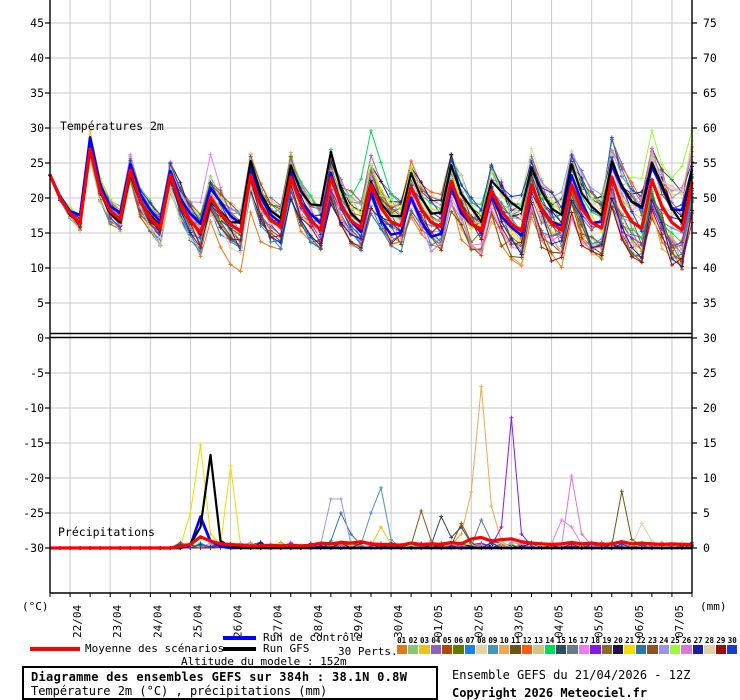  I want to click on copyright: Copyright 2026 Meteociel.fr, so click(550, 693).